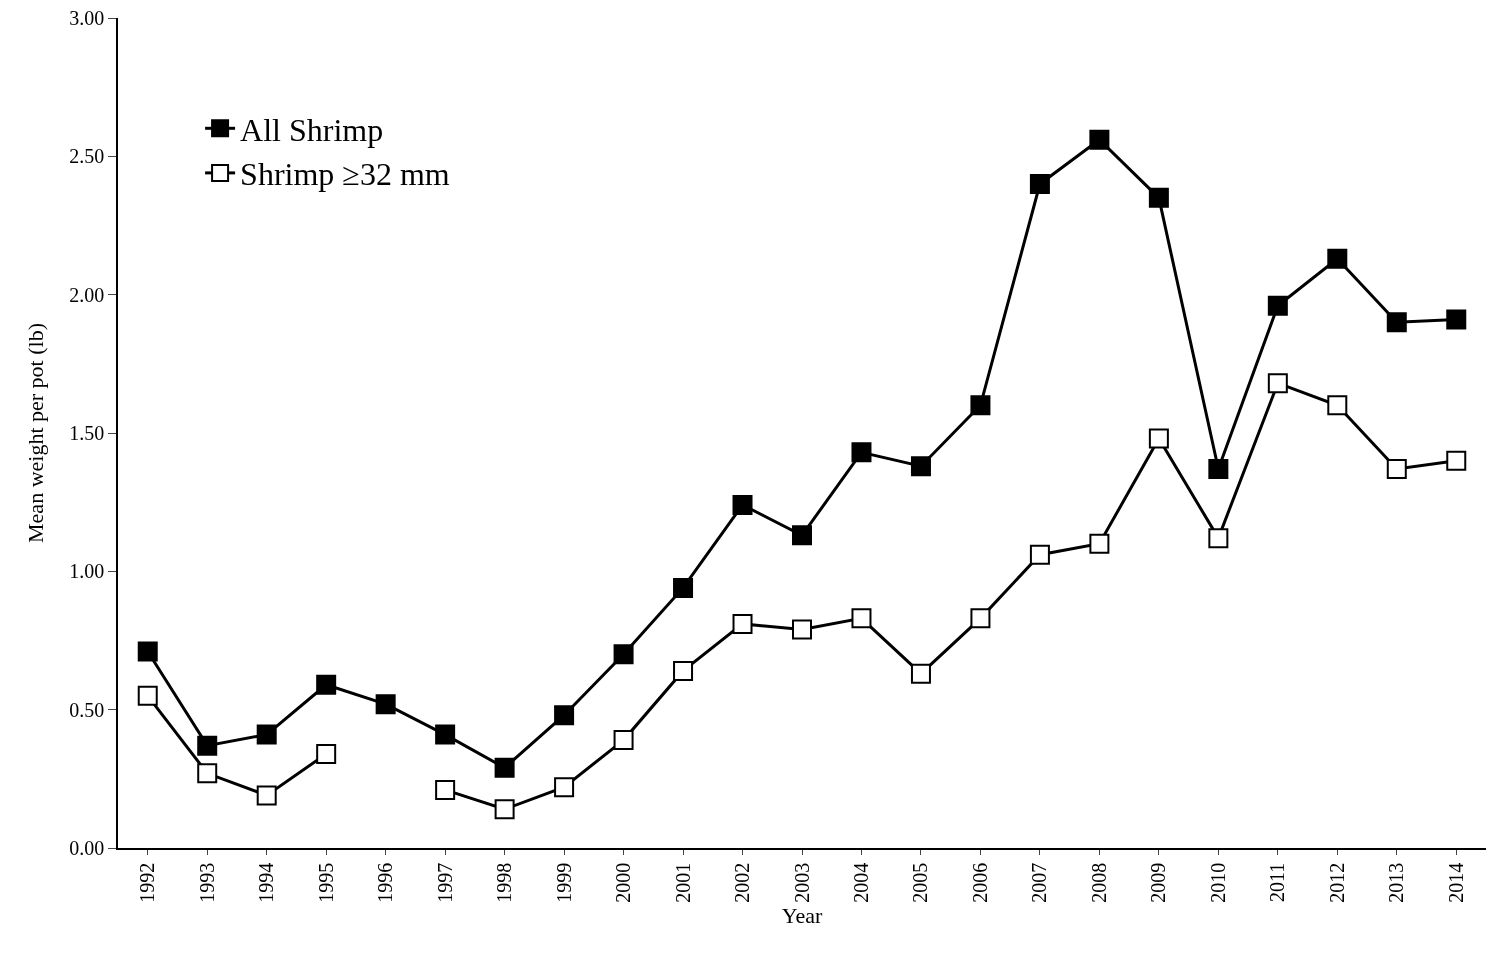  I want to click on x-tick-label: 2012, so click(1336, 882).